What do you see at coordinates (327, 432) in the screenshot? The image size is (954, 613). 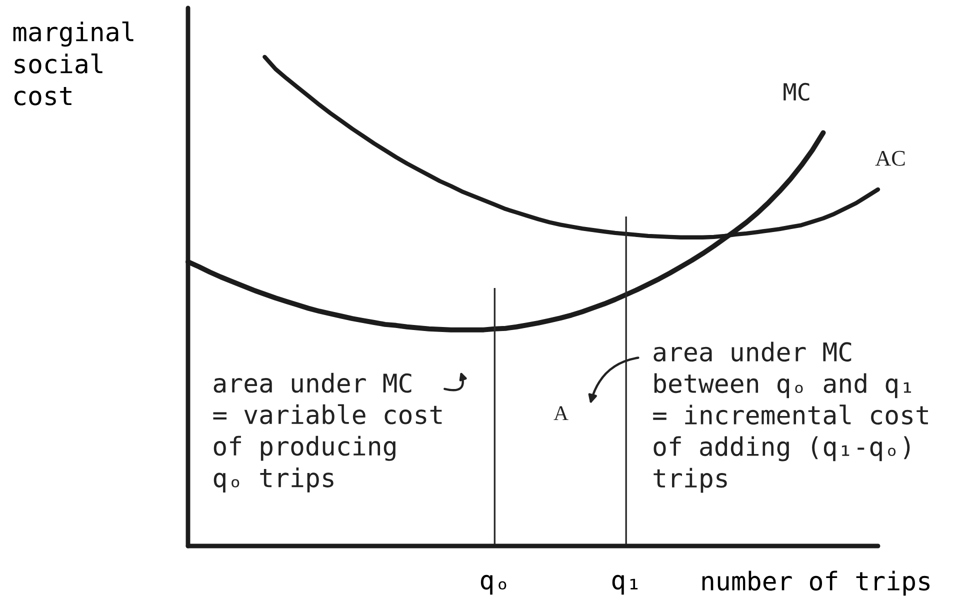 I see `annotation: area under MC = variable cost of producing qₒ trips` at bounding box center [327, 432].